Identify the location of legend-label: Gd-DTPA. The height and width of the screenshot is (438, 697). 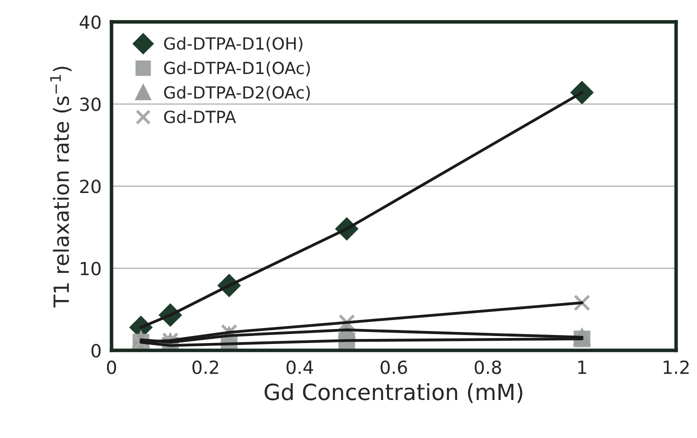
(200, 117).